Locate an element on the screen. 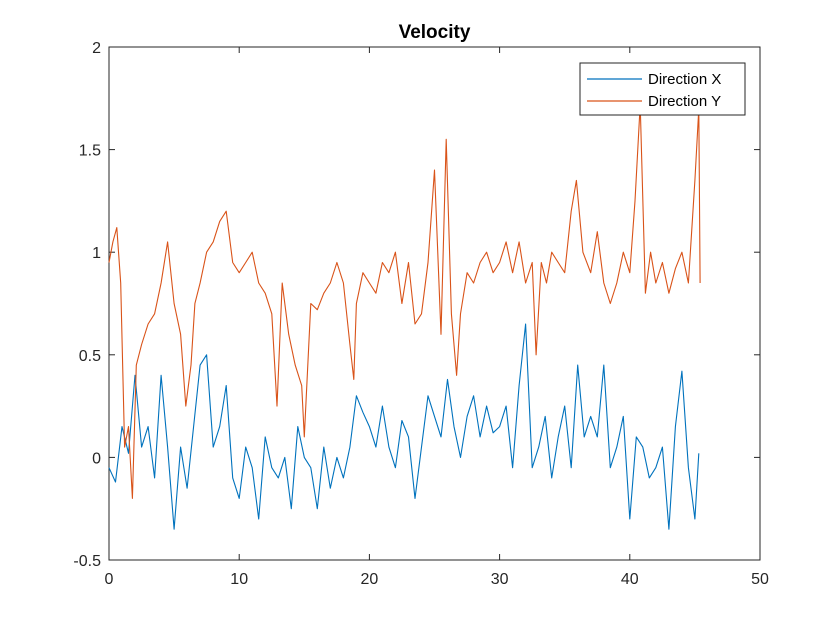 The height and width of the screenshot is (635, 840). y-tick-label: 0 is located at coordinates (96, 458).